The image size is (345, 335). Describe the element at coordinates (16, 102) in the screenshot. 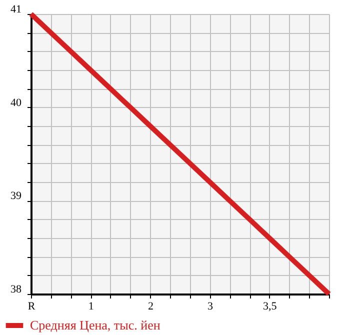

I see `y-tick-label: 40` at that location.